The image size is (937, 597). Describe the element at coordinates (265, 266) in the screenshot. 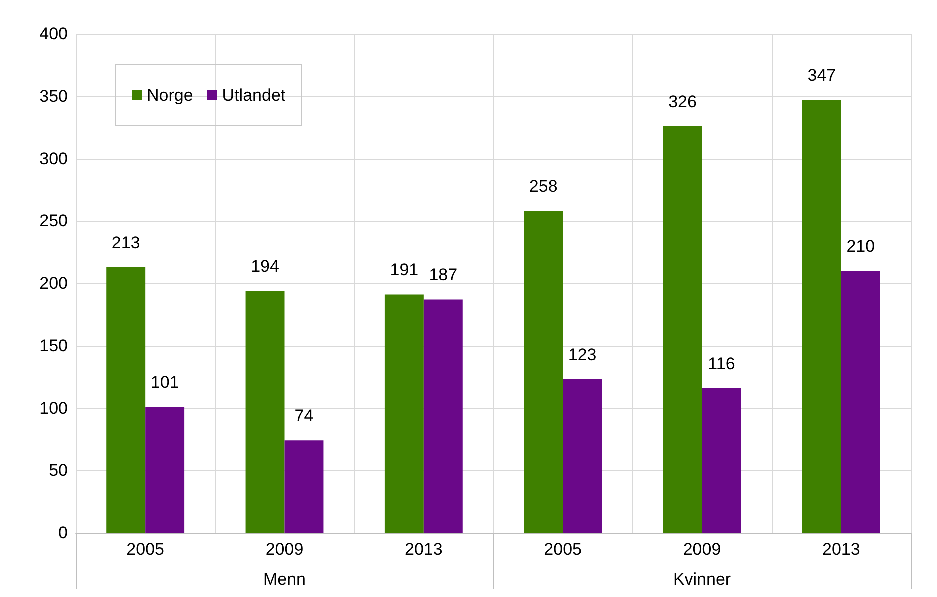

I see `data-label: 194` at that location.